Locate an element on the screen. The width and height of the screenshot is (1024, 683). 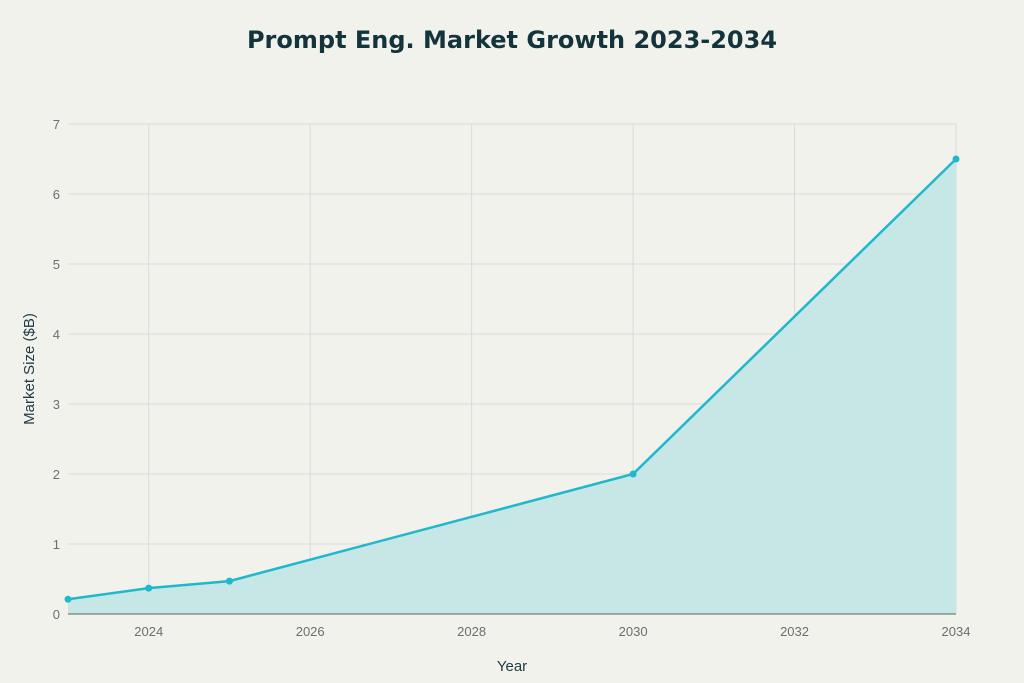
x-tick-label: 2032 is located at coordinates (794, 631).